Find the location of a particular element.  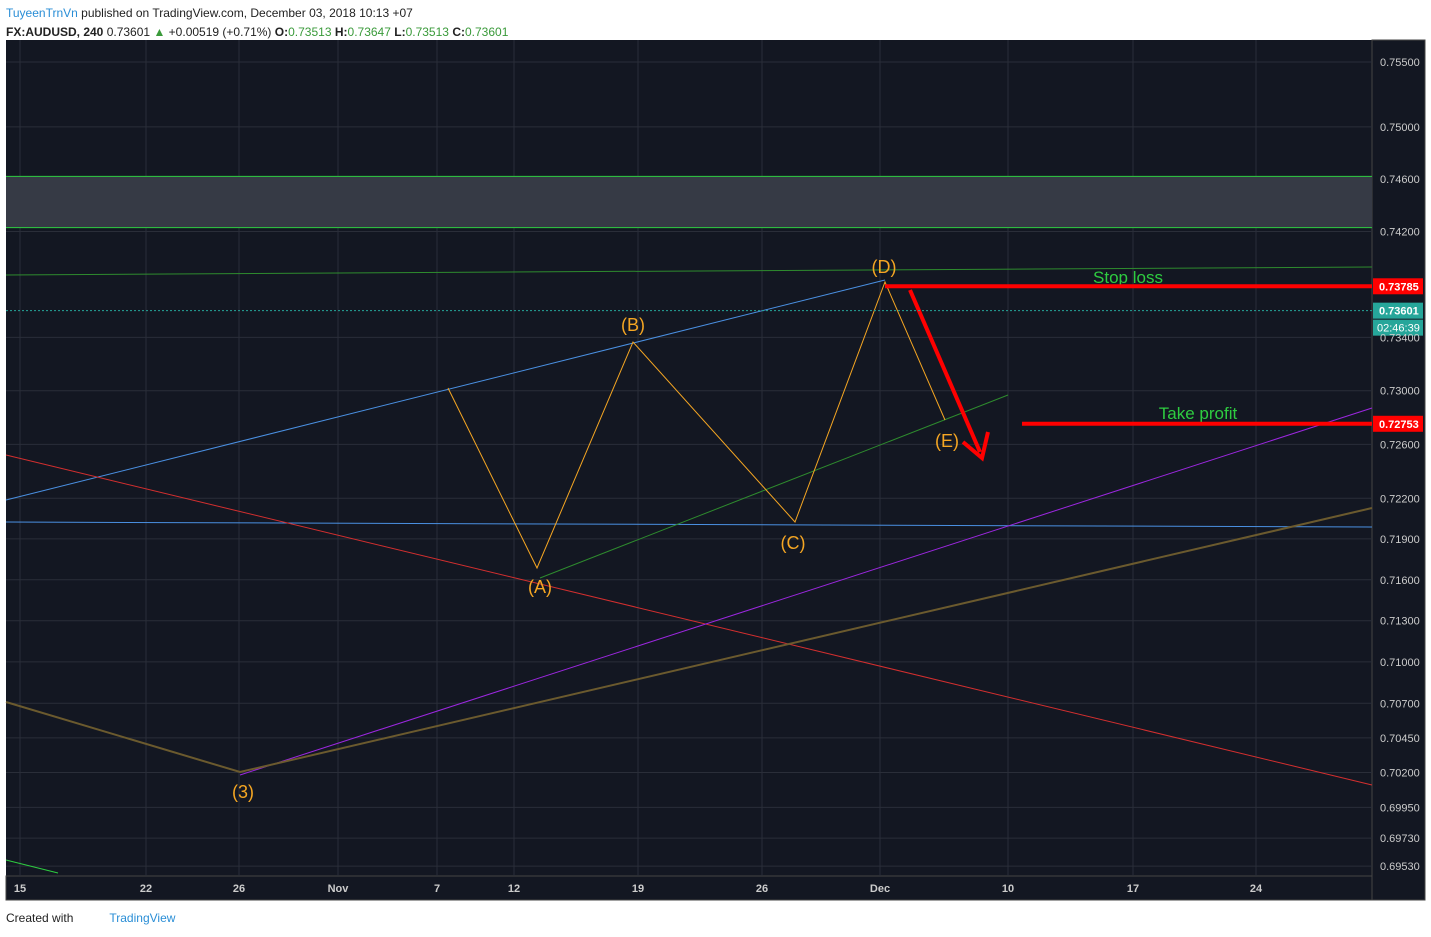

zone is located at coordinates (689, 202).